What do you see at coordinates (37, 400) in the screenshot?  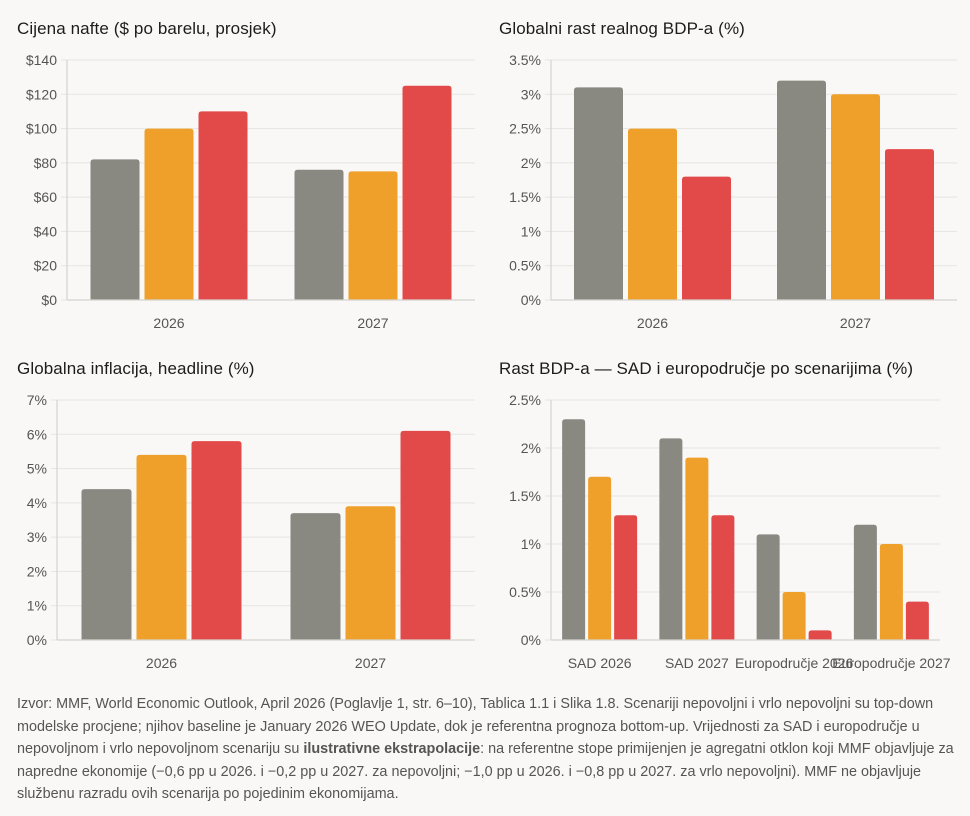 I see `y-tick-label: 7%` at bounding box center [37, 400].